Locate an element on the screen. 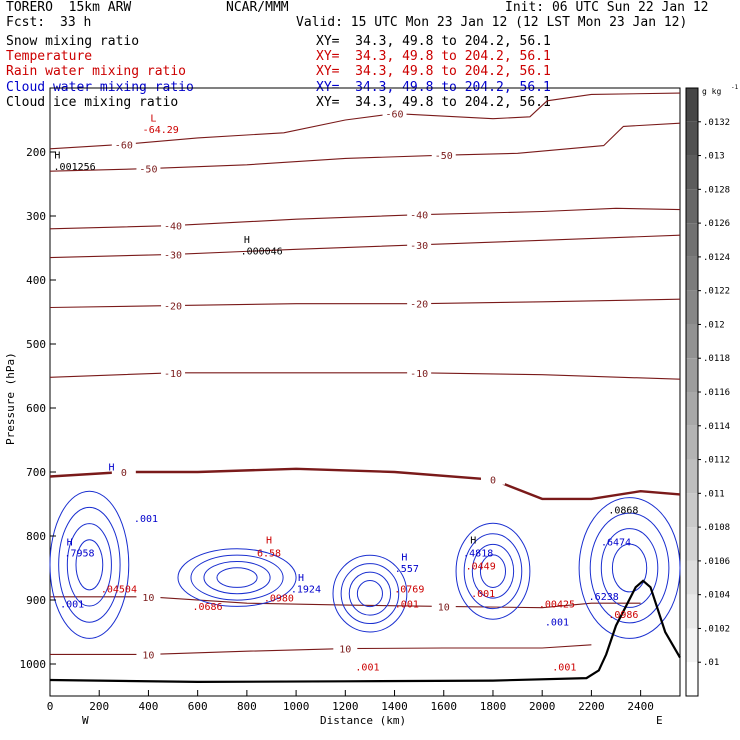 The width and height of the screenshot is (740, 740). terrain-line is located at coordinates (365, 631).